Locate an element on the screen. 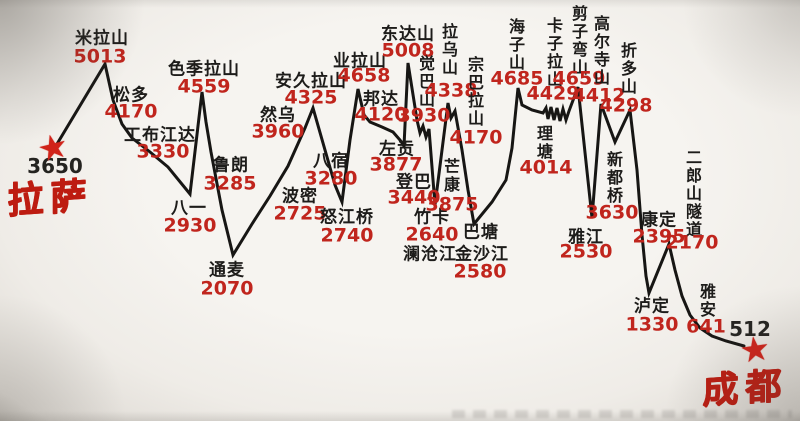 The image size is (800, 421). station-label-34: 康定 is located at coordinates (659, 220).